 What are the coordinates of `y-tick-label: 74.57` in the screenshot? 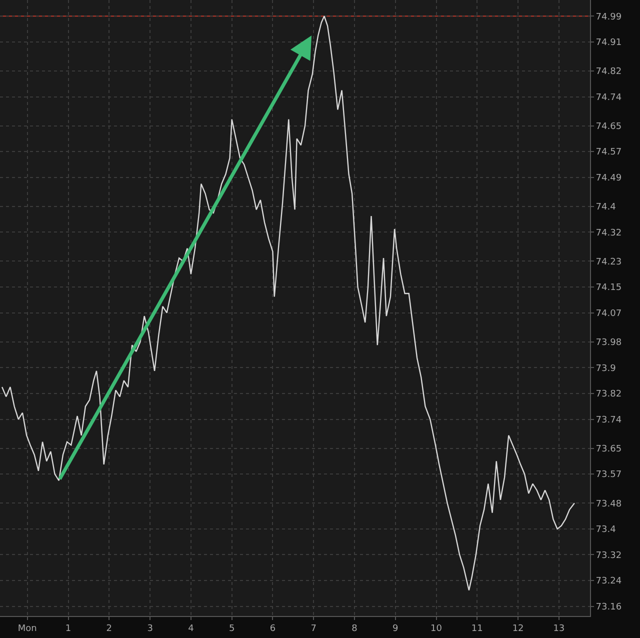 It's located at (609, 153).